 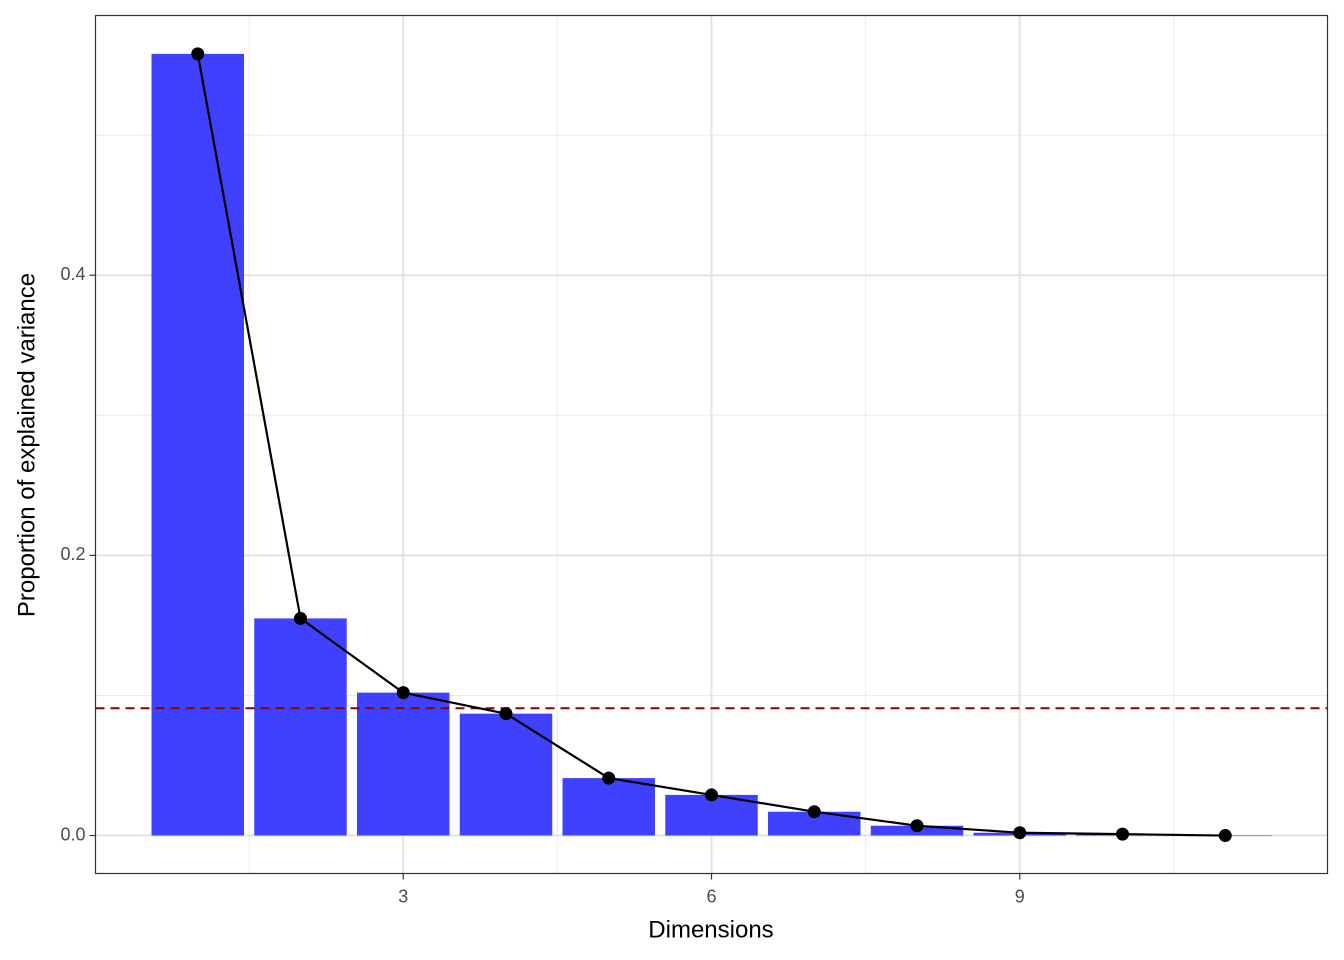 What do you see at coordinates (72, 274) in the screenshot?
I see `y-tick-label: 0.4` at bounding box center [72, 274].